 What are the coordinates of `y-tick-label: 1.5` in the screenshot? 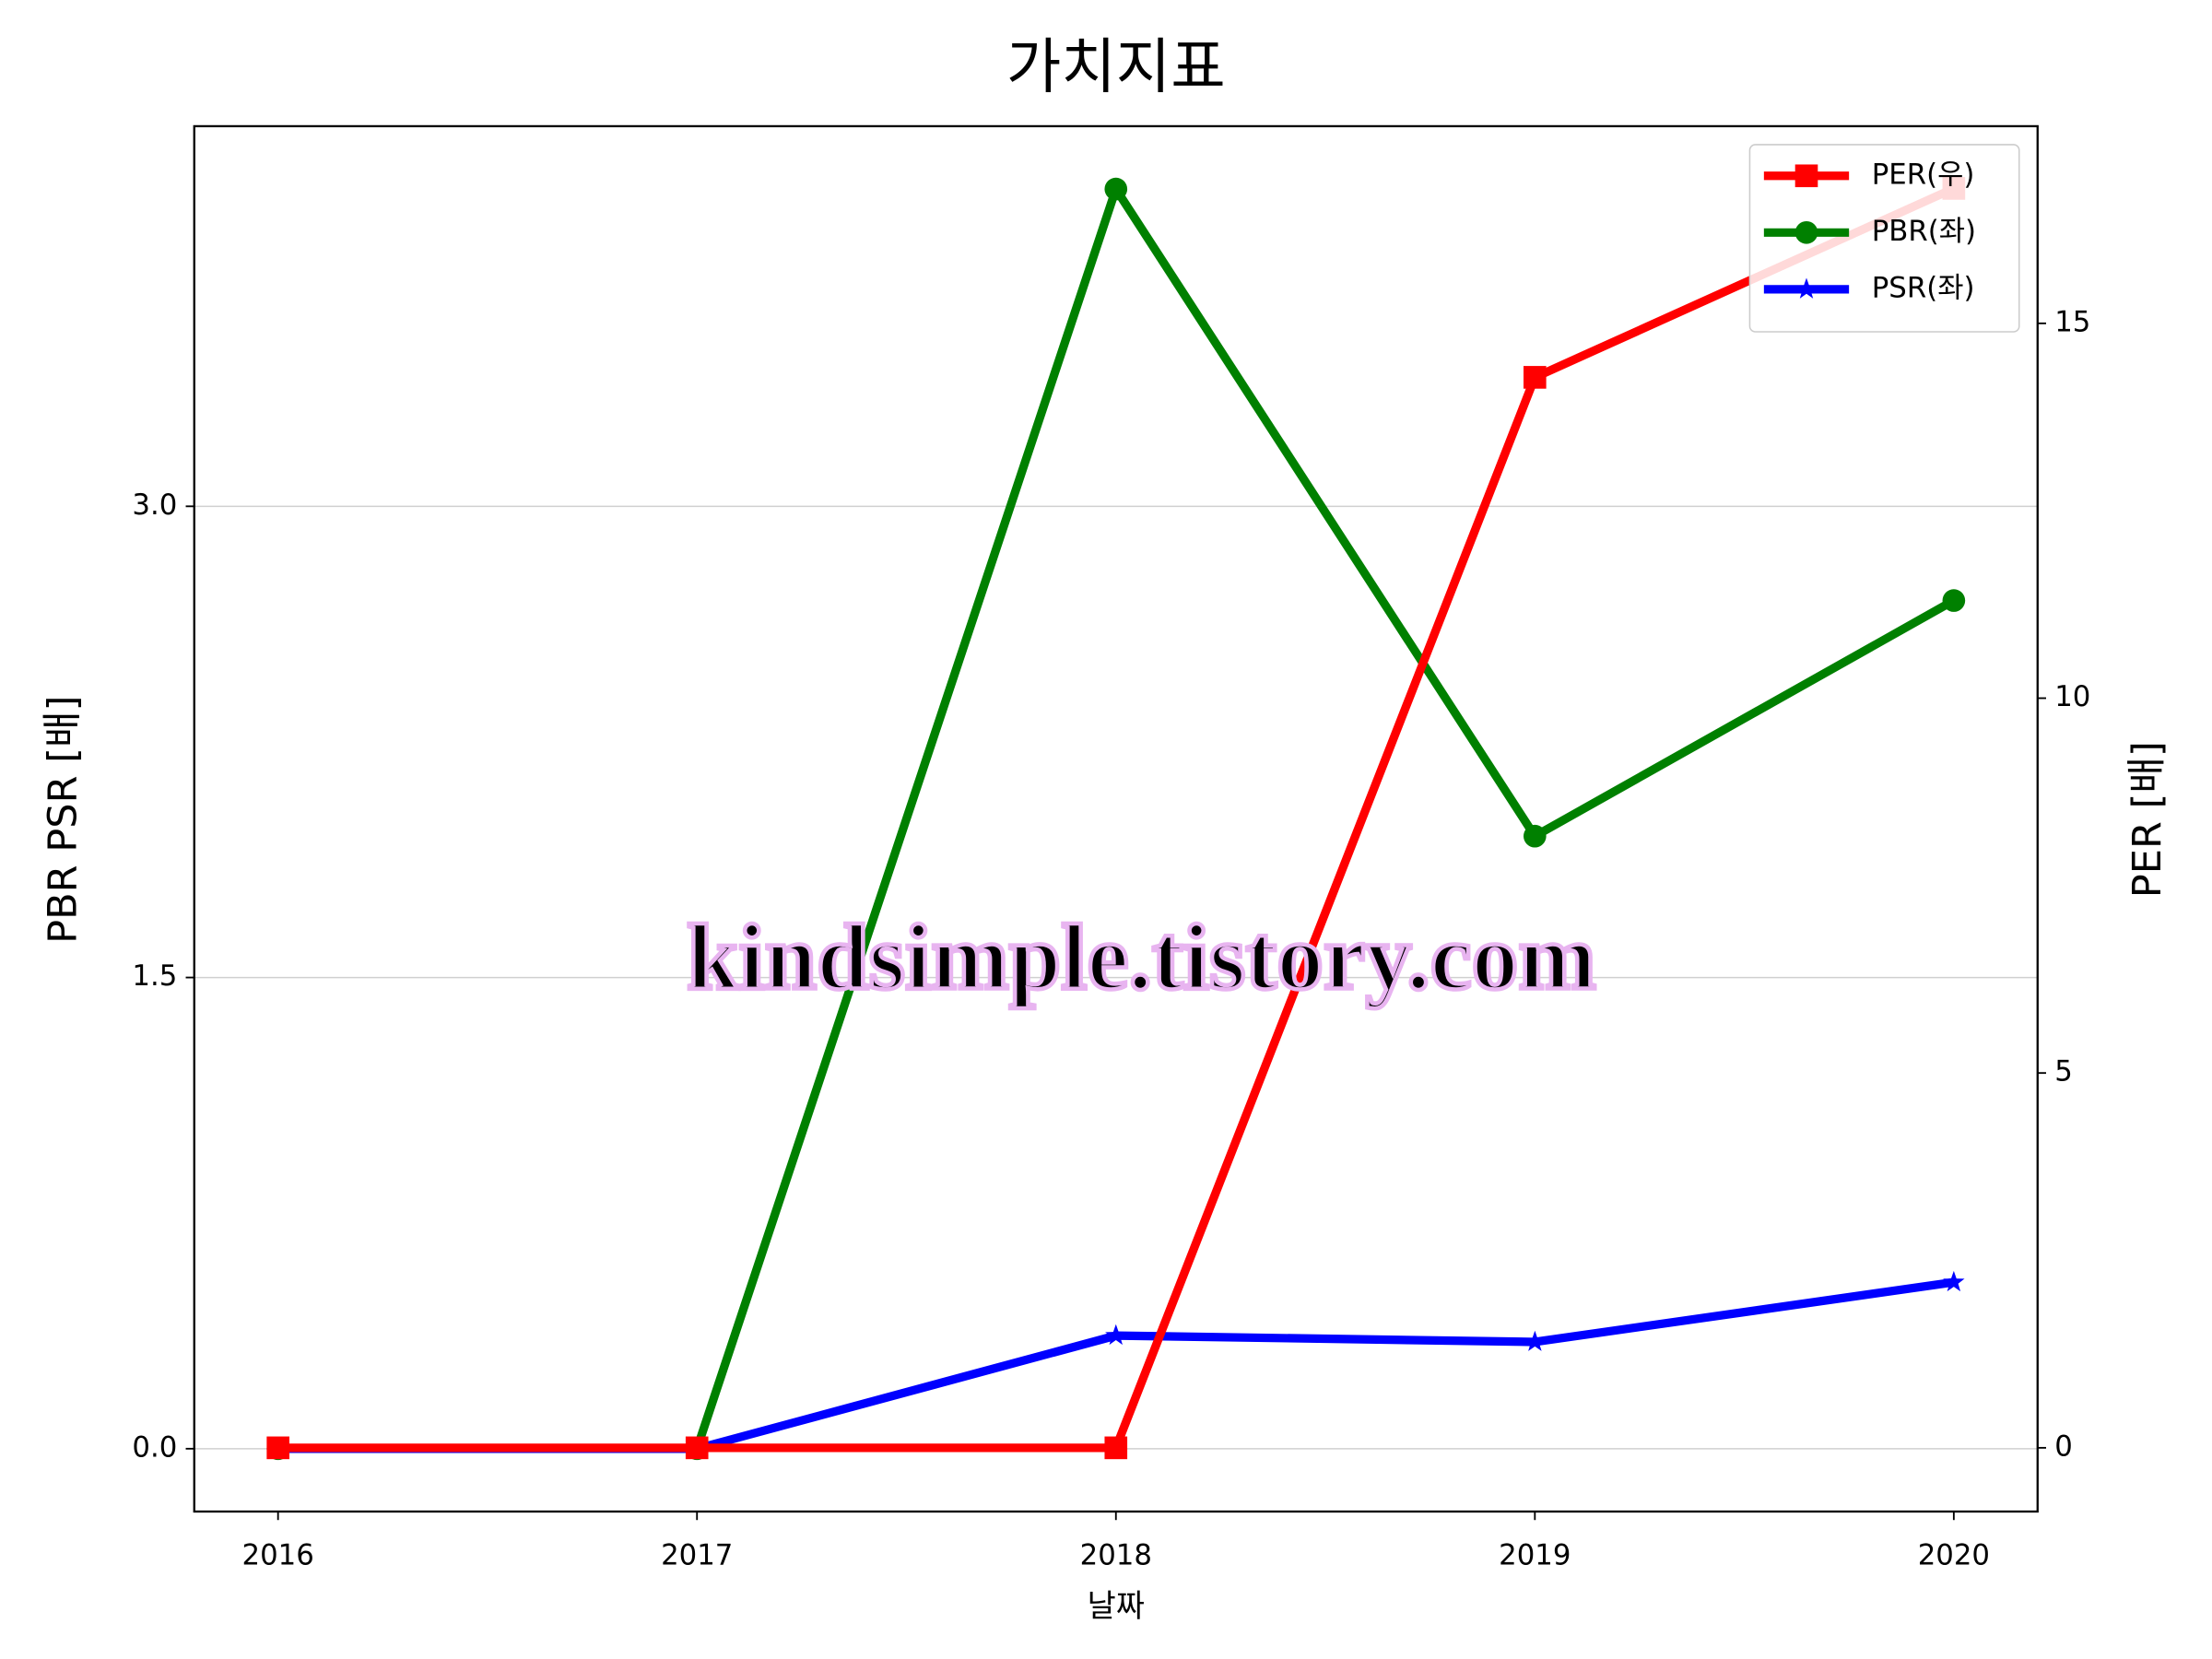 It's located at (154, 976).